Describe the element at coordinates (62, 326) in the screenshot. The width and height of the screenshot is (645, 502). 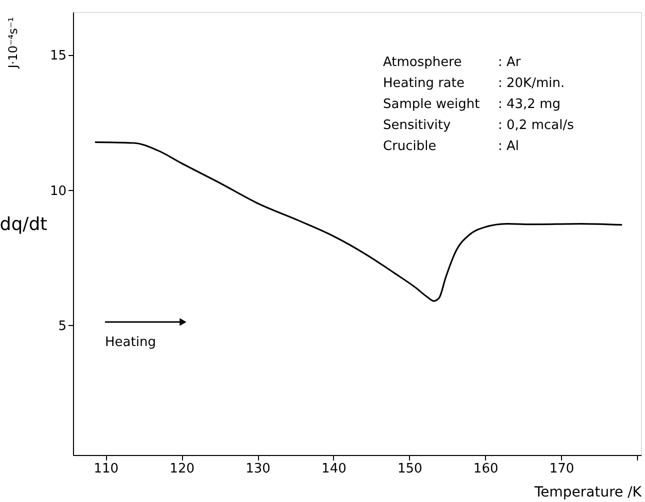
I see `y-tick-label: 5` at that location.